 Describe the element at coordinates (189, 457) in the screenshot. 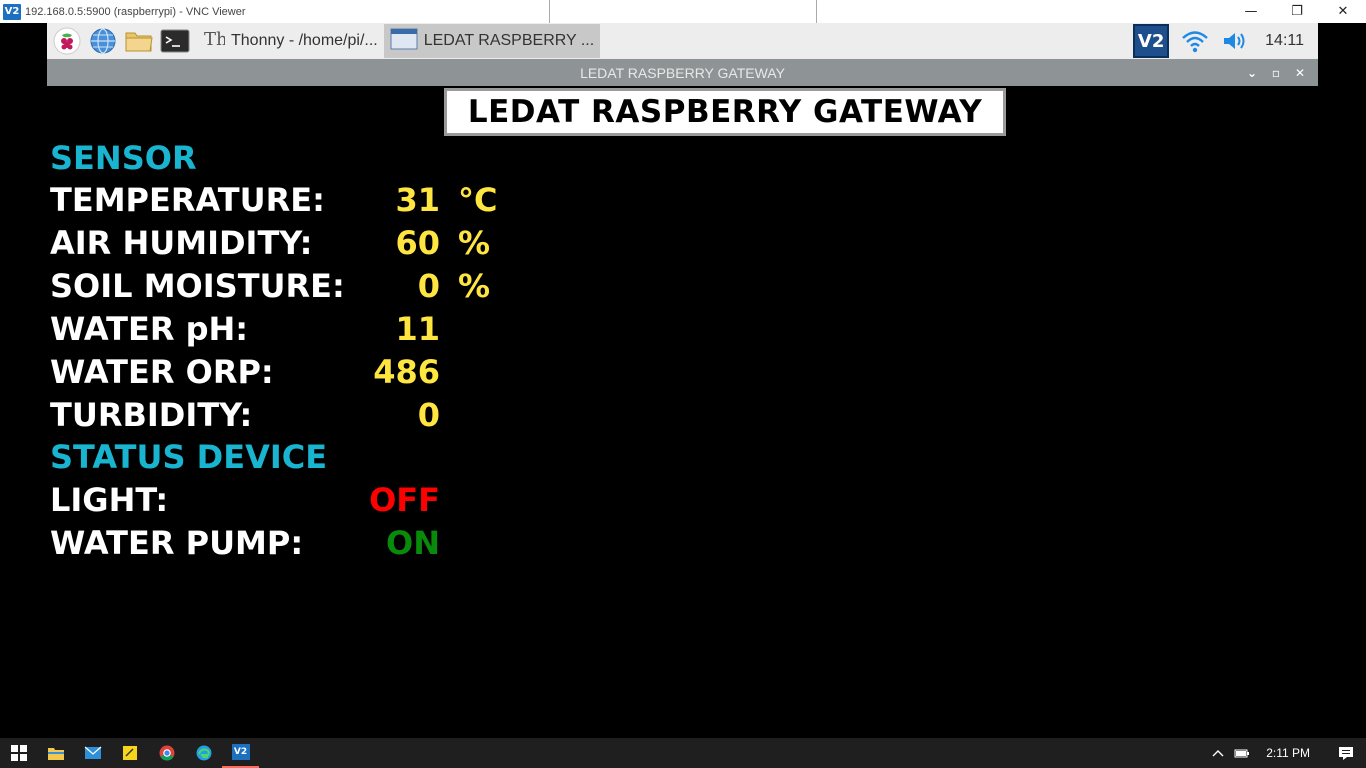

I see `status-section-title: STATUS DEVICE` at that location.